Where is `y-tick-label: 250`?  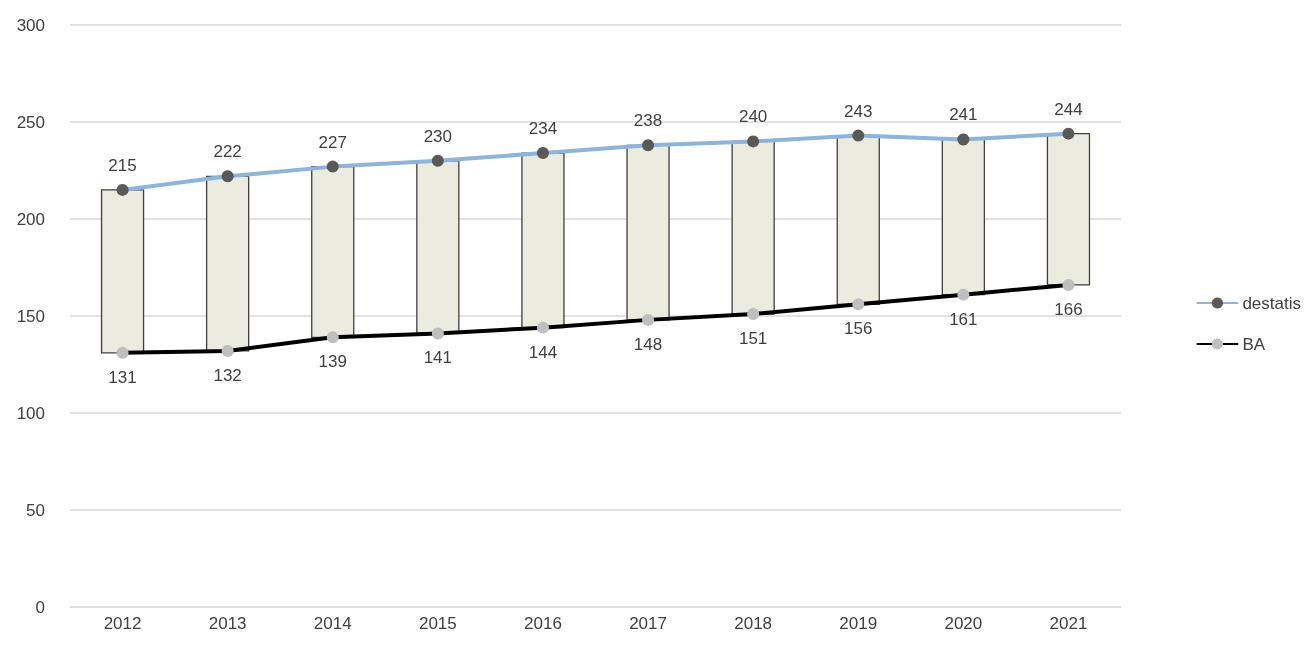
y-tick-label: 250 is located at coordinates (30, 122).